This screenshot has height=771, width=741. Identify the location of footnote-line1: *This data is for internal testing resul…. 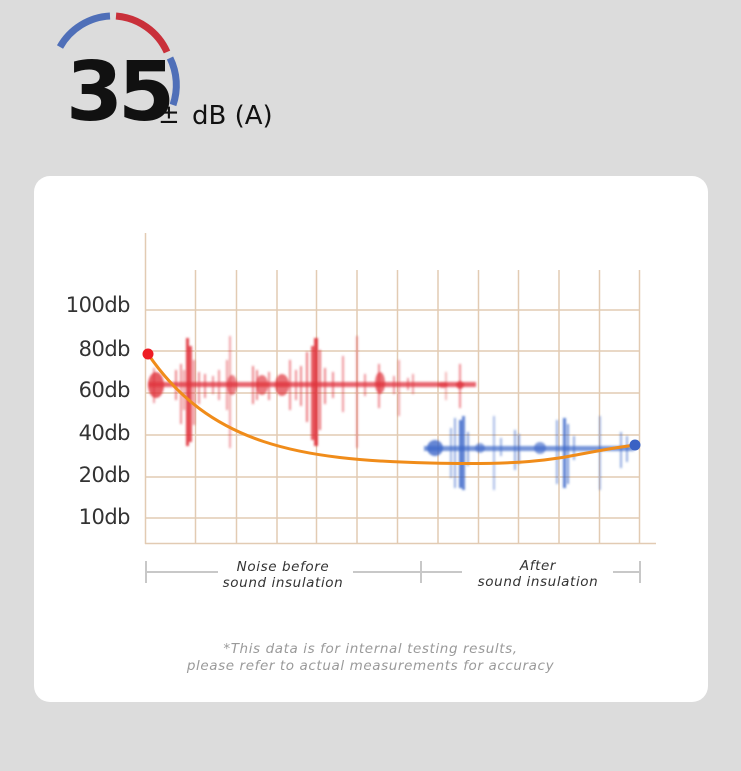
(370, 649).